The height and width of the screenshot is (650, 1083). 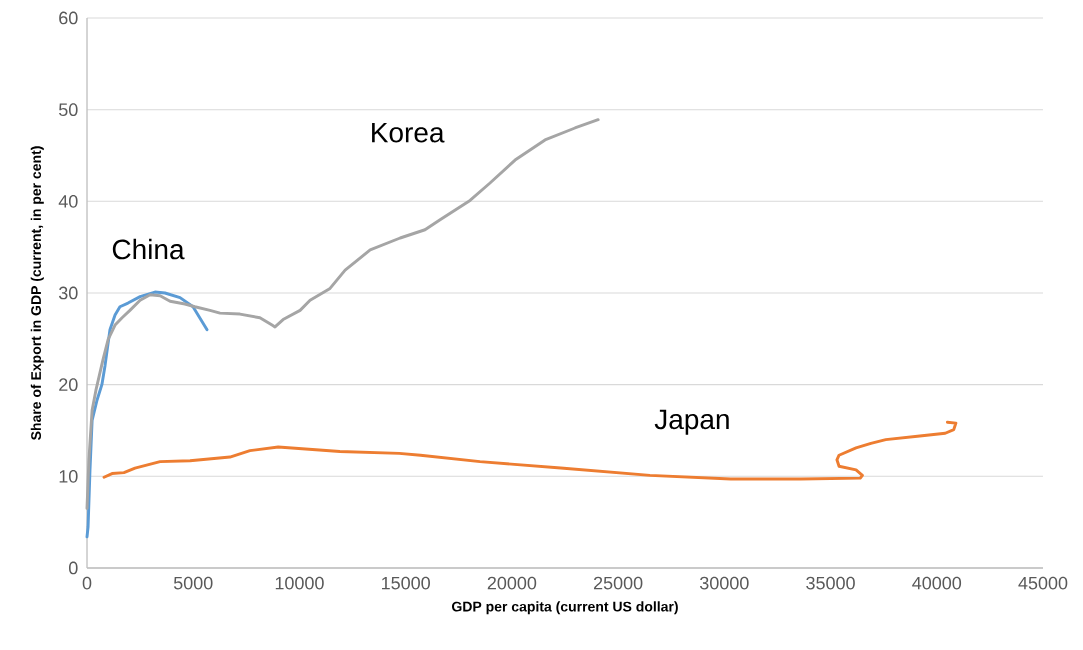 What do you see at coordinates (68, 293) in the screenshot?
I see `y-tick-label: 30` at bounding box center [68, 293].